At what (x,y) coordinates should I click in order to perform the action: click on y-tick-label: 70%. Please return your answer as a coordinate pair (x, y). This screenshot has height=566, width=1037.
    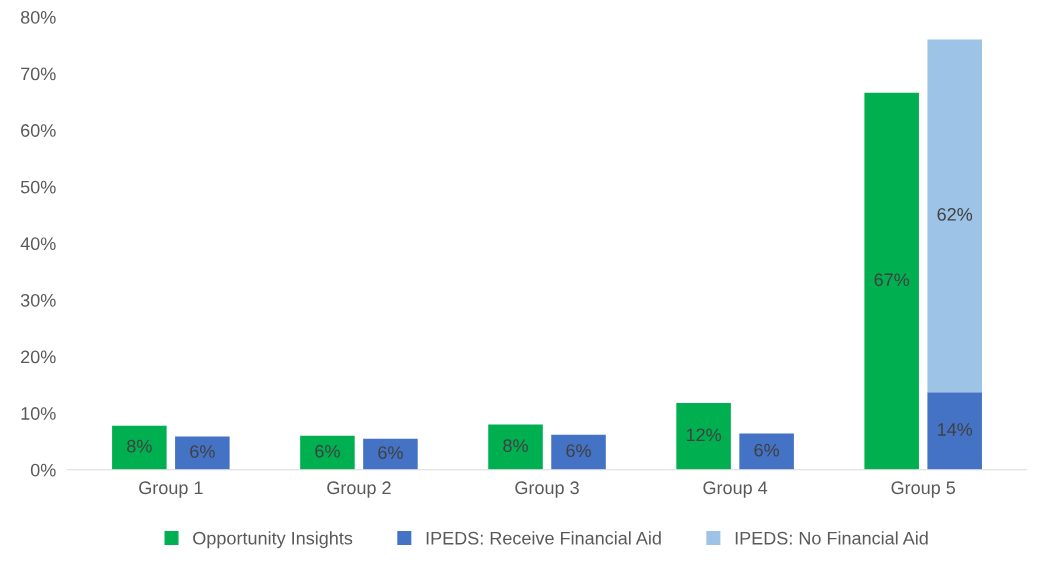
    Looking at the image, I should click on (38, 74).